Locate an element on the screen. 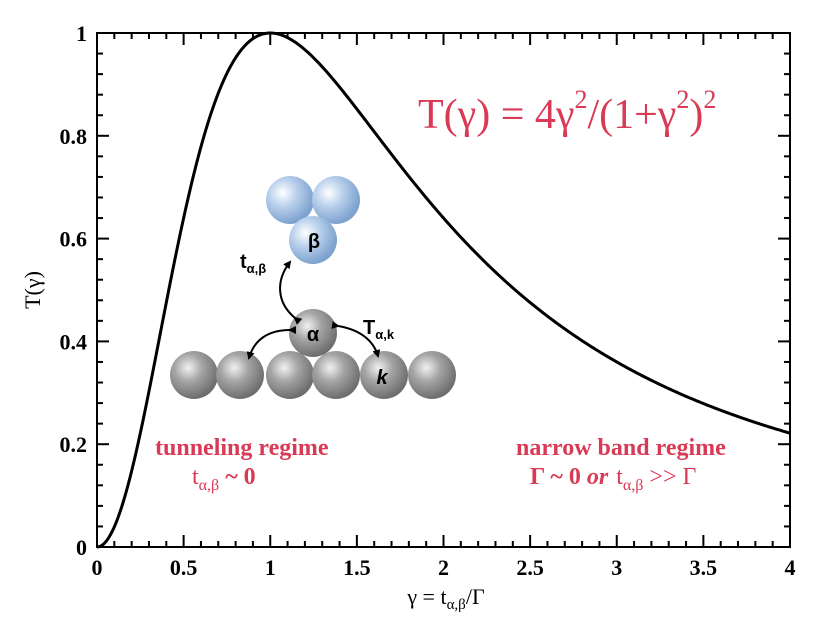 The width and height of the screenshot is (830, 643). hopping-arrow-alpha-k is located at coordinates (356, 339).